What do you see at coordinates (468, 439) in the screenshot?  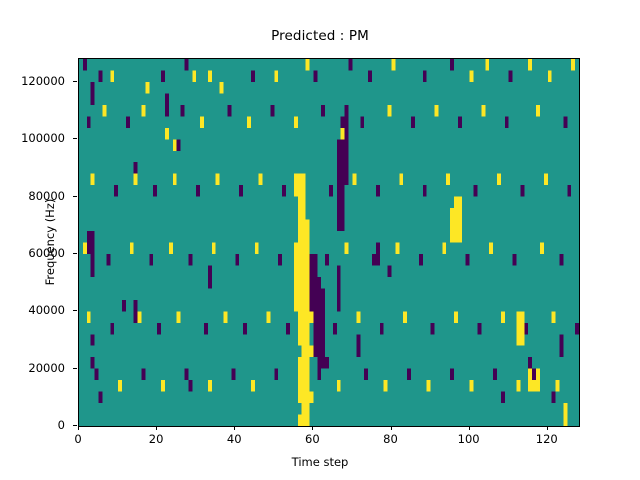 I see `x-tick-label: 100` at bounding box center [468, 439].